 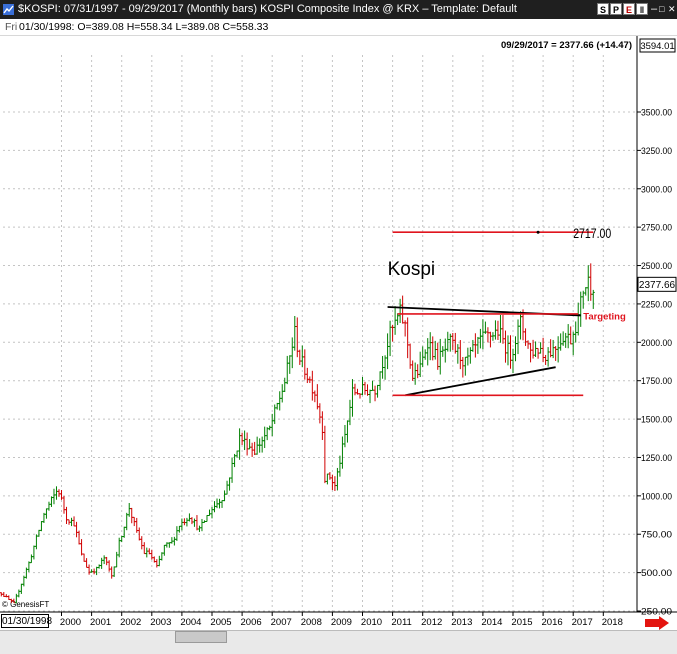 What do you see at coordinates (70, 622) in the screenshot?
I see `x-tick-label: 2000` at bounding box center [70, 622].